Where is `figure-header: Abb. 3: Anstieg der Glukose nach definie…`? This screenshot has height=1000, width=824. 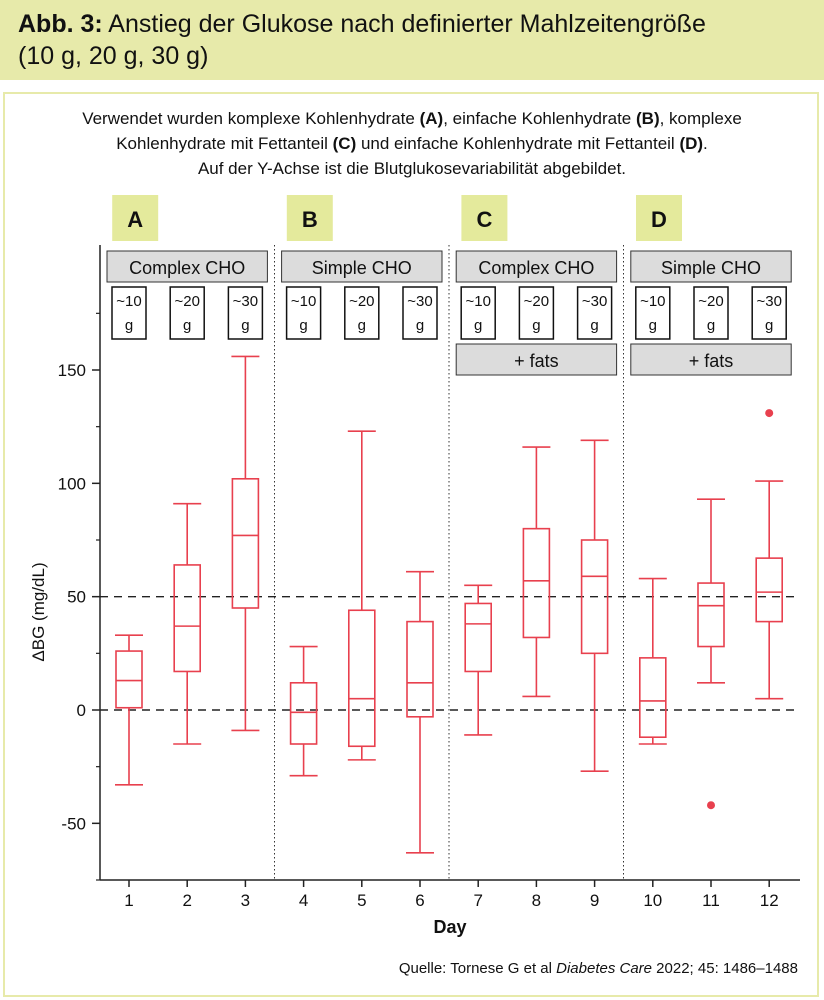 figure-header: Abb. 3: Anstieg der Glukose nach definie… is located at coordinates (412, 40).